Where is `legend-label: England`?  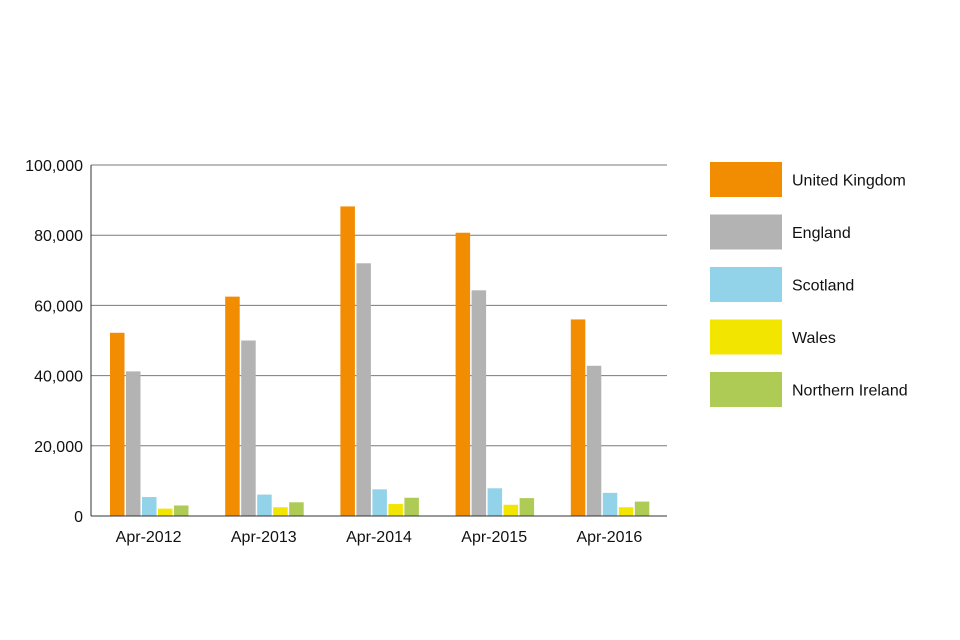
legend-label: England is located at coordinates (821, 233).